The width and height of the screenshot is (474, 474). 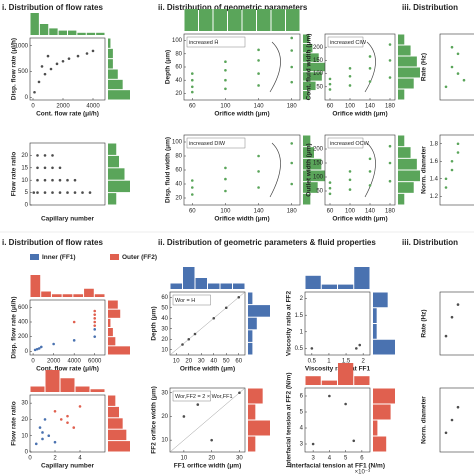 I want to click on y-tick-label: 150, so click(x=318, y=61).